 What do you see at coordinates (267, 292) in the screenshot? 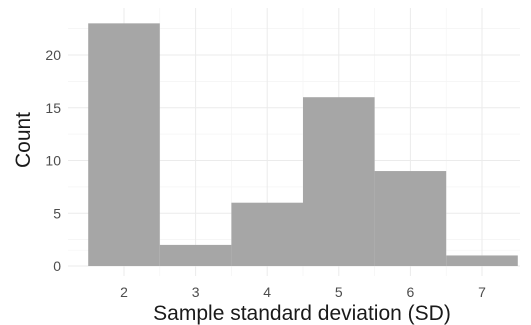
I see `x-tick-label: 4` at bounding box center [267, 292].